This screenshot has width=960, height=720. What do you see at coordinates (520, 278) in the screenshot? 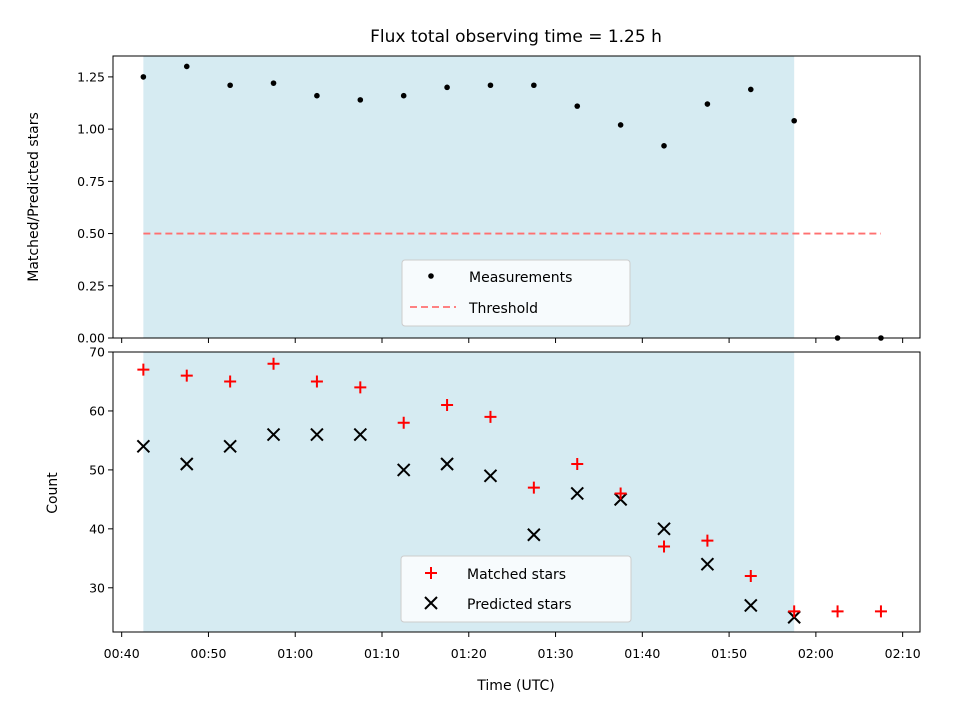
I see `legend-measurements-label: Measurements` at bounding box center [520, 278].